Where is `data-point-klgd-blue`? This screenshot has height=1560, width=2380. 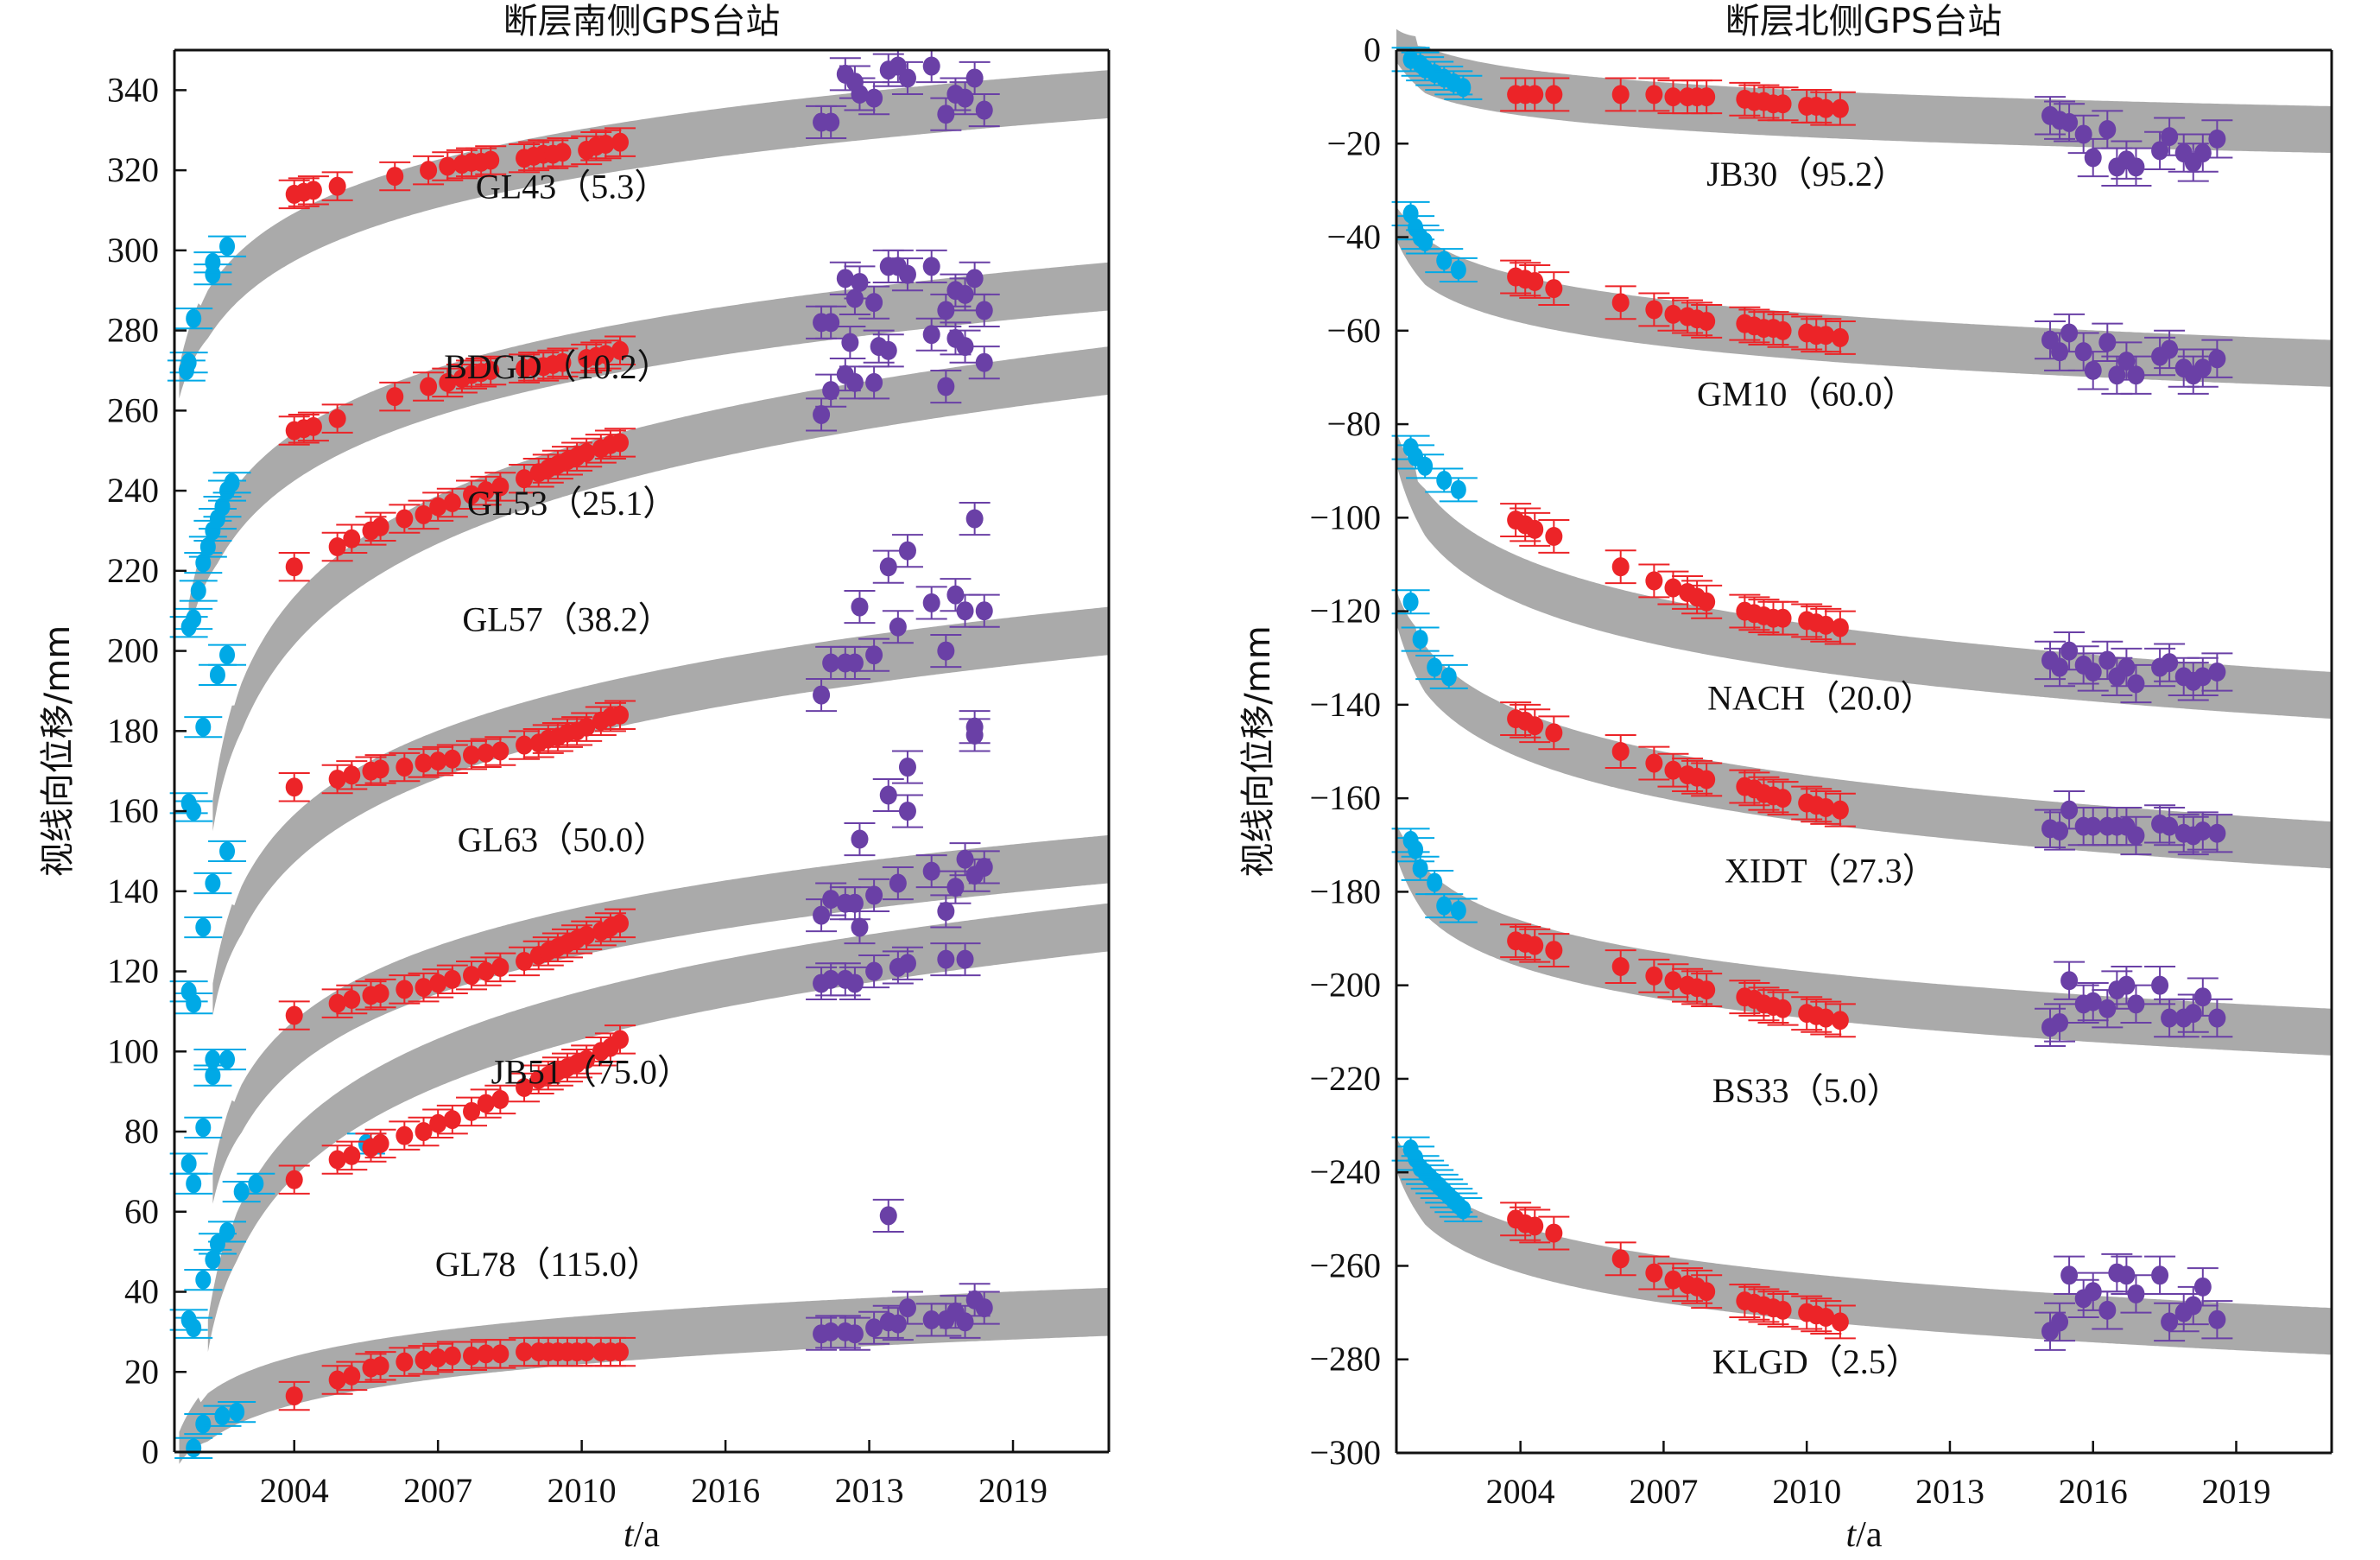 data-point-klgd-blue is located at coordinates (1463, 1209).